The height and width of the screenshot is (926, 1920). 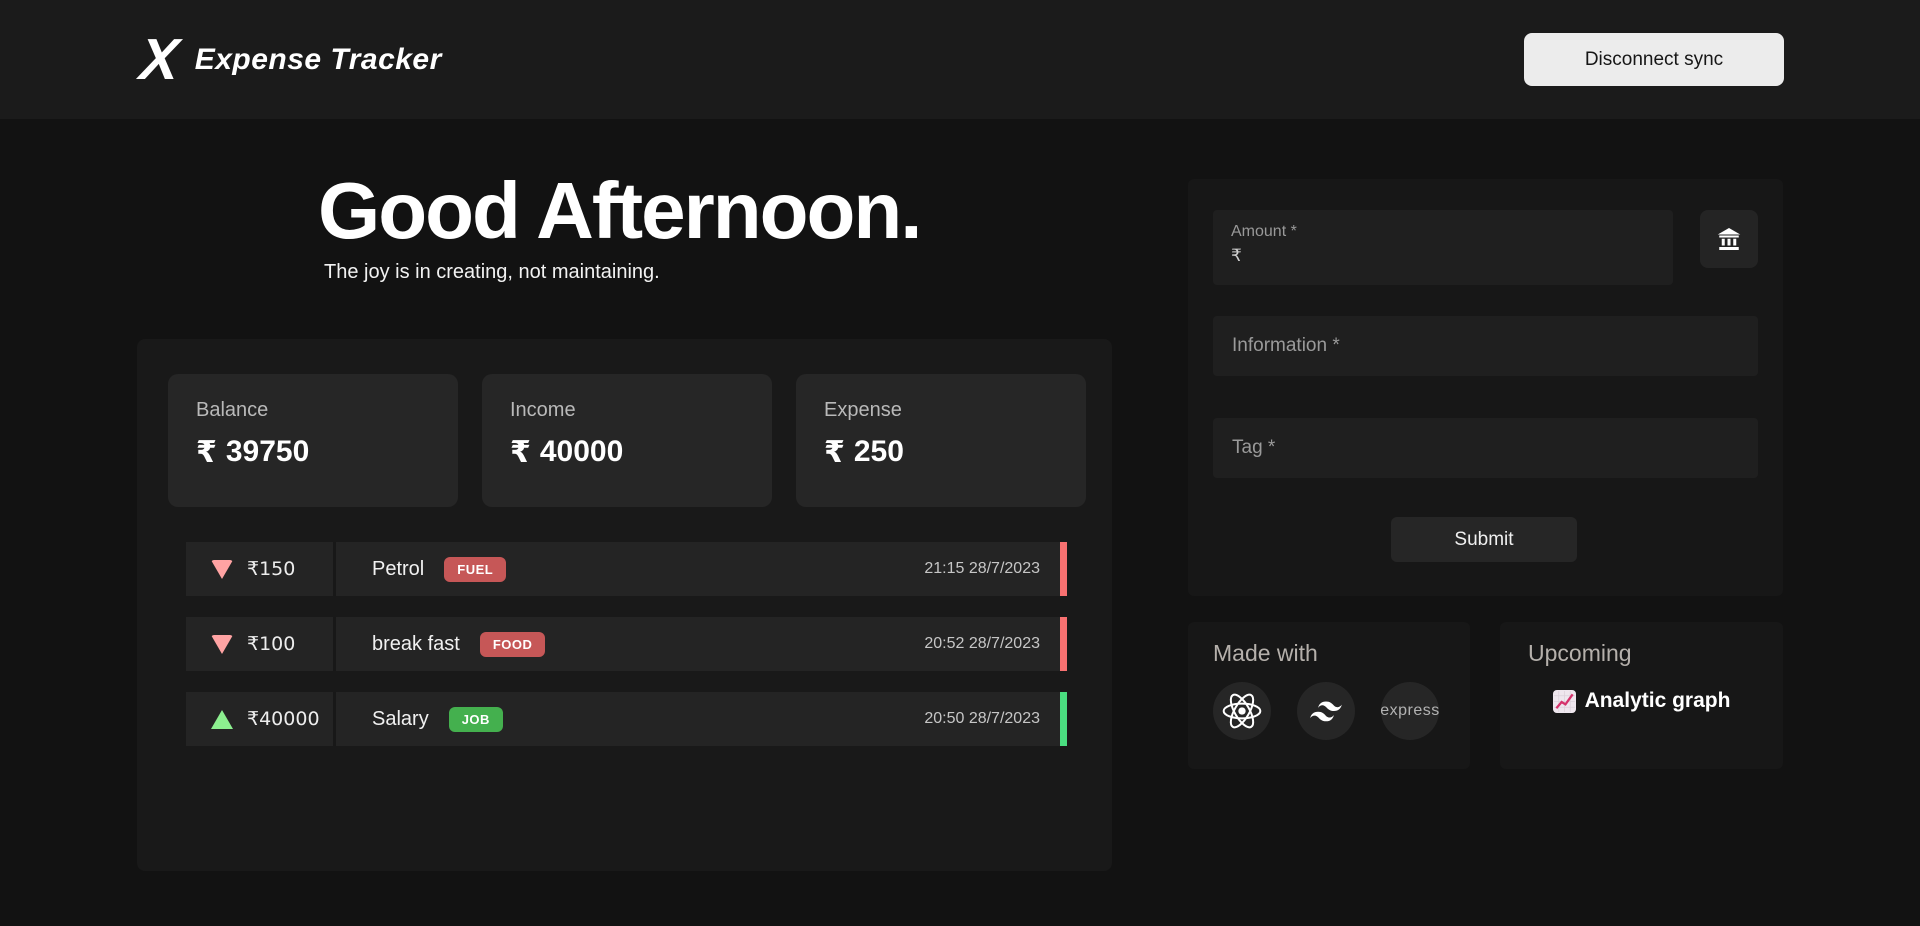 I want to click on express-icon: express, so click(x=1410, y=711).